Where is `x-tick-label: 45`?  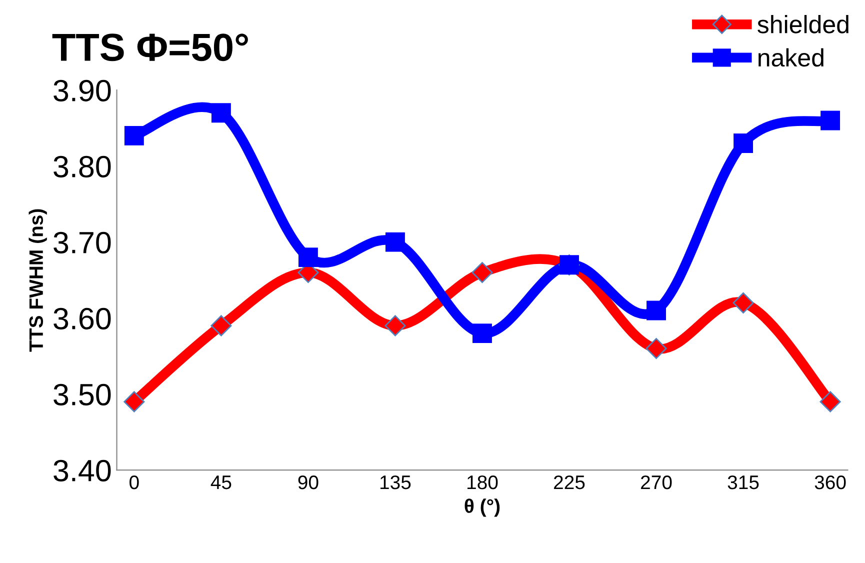 x-tick-label: 45 is located at coordinates (221, 483).